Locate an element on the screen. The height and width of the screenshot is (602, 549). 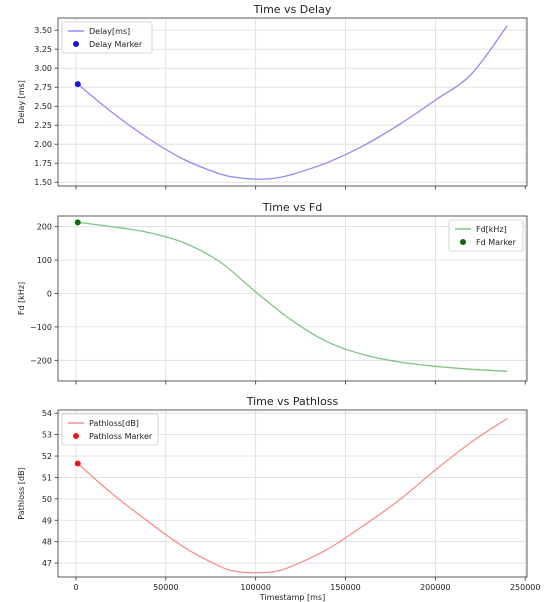
y-tick-label: 3.50 is located at coordinates (43, 30).